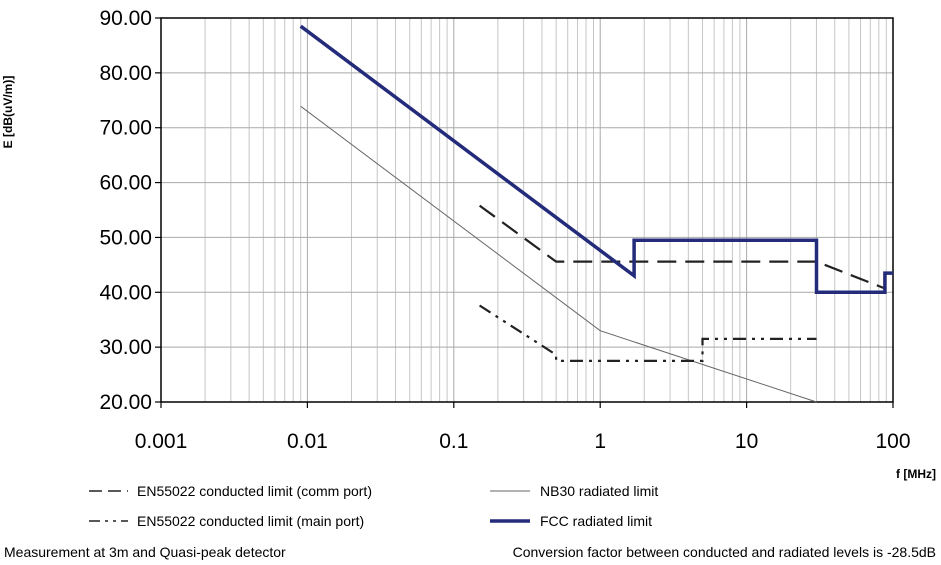 This screenshot has height=565, width=941. I want to click on x-tick-label: 0.001, so click(161, 441).